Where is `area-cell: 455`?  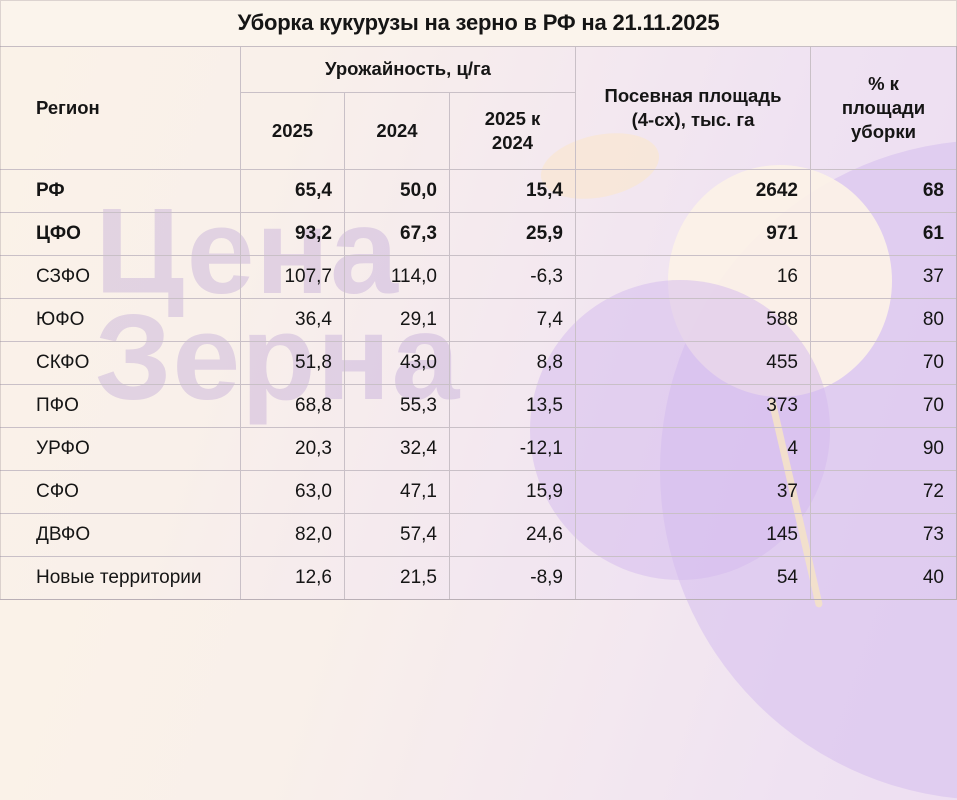 area-cell: 455 is located at coordinates (693, 363).